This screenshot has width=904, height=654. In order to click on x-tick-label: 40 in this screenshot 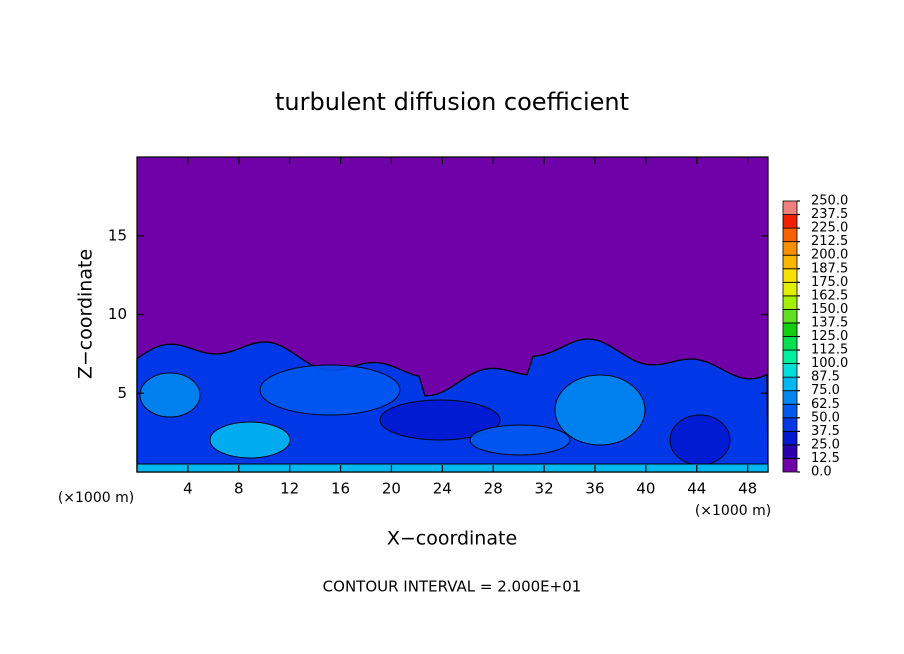, I will do `click(645, 489)`.